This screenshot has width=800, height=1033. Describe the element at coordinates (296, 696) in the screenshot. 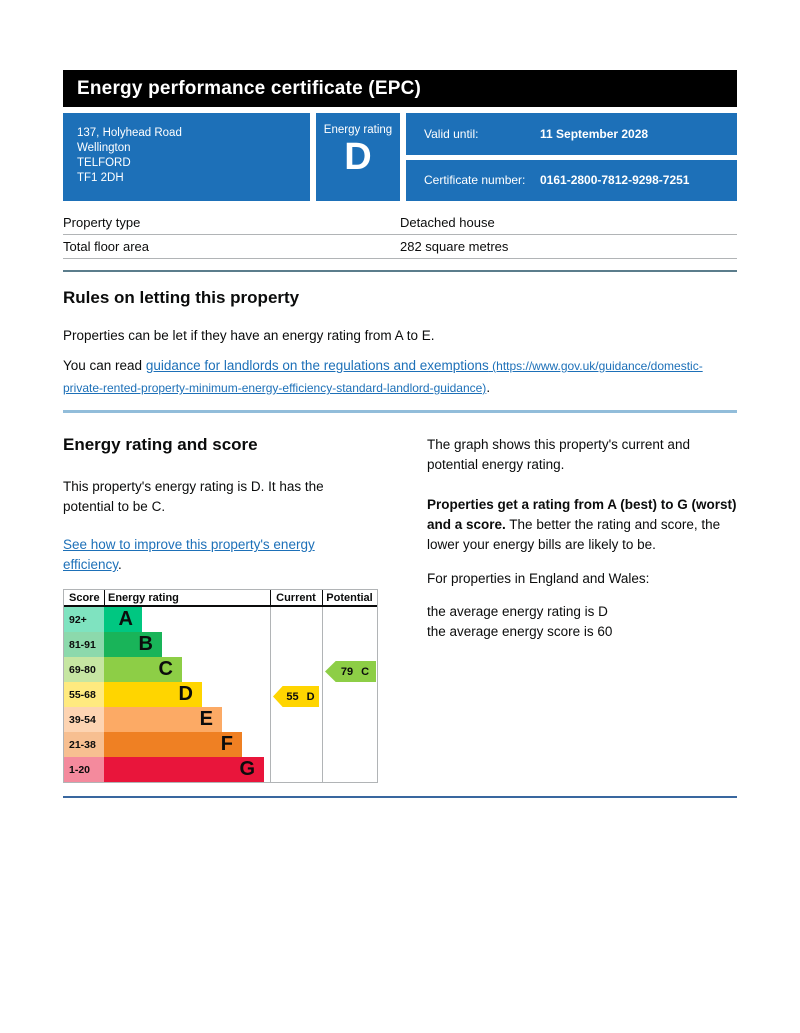

I see `current-rating-arrow: 55 D` at that location.